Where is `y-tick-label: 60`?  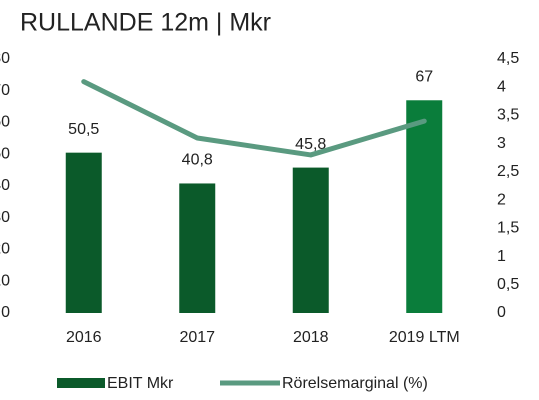
y-tick-label: 60 is located at coordinates (5, 122).